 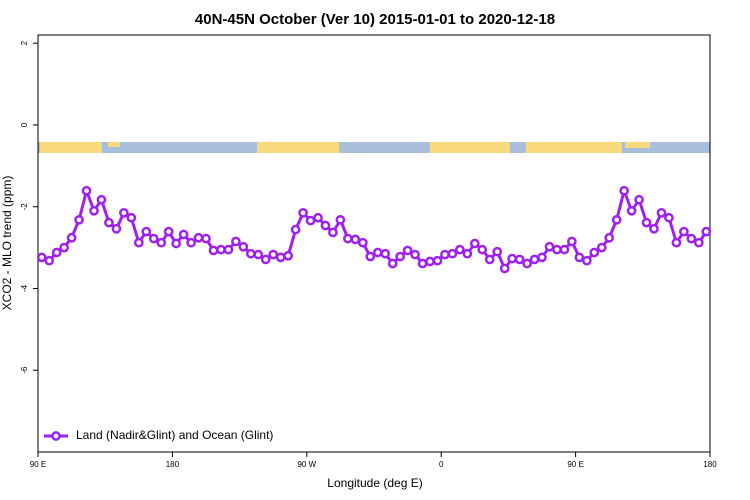 What do you see at coordinates (441, 464) in the screenshot?
I see `x-tick-label: 0` at bounding box center [441, 464].